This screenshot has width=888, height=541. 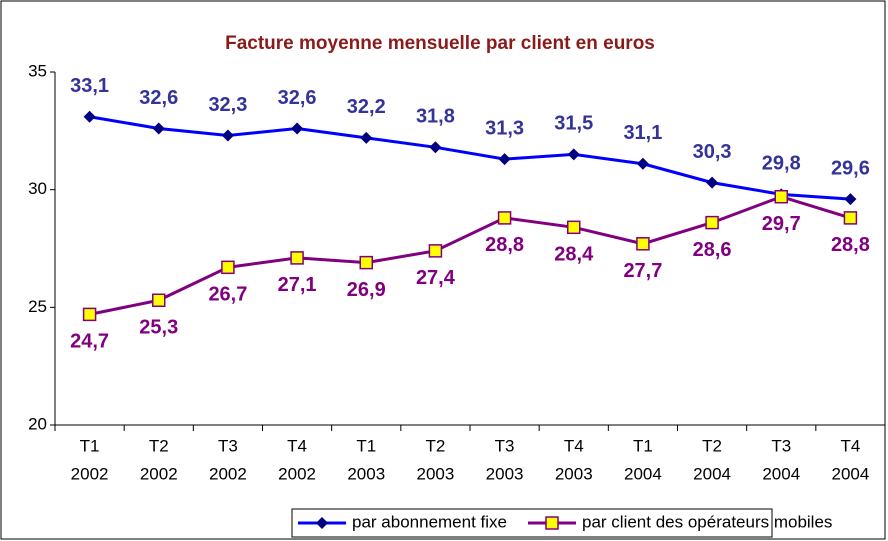 What do you see at coordinates (504, 128) in the screenshot?
I see `data-label: 31,3` at bounding box center [504, 128].